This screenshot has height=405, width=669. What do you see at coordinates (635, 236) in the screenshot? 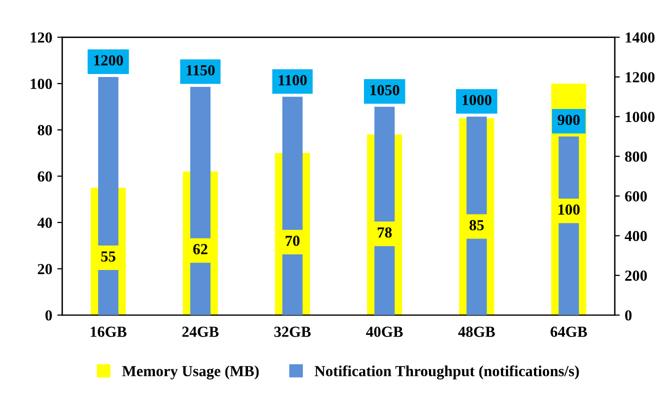
I see `y2-tick-label: 400` at bounding box center [635, 236].